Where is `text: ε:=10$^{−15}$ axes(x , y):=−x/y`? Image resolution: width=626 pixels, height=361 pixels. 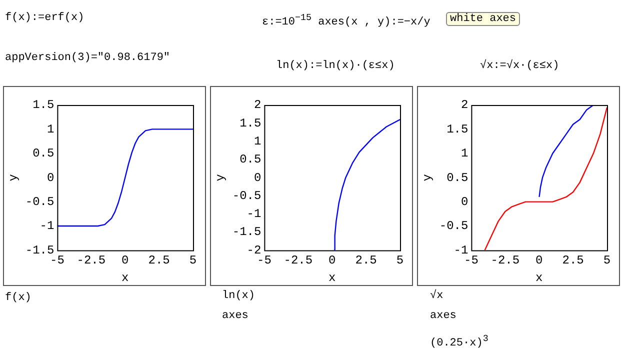 text: ε:=10$^{−15}$ axes(x , y):=−x/y is located at coordinates (346, 20).